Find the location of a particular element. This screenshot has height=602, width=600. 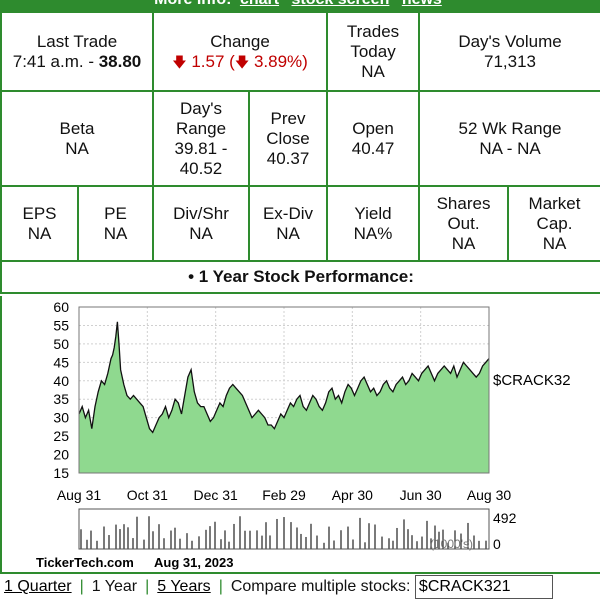

change-value: 1.57 is located at coordinates (208, 61).